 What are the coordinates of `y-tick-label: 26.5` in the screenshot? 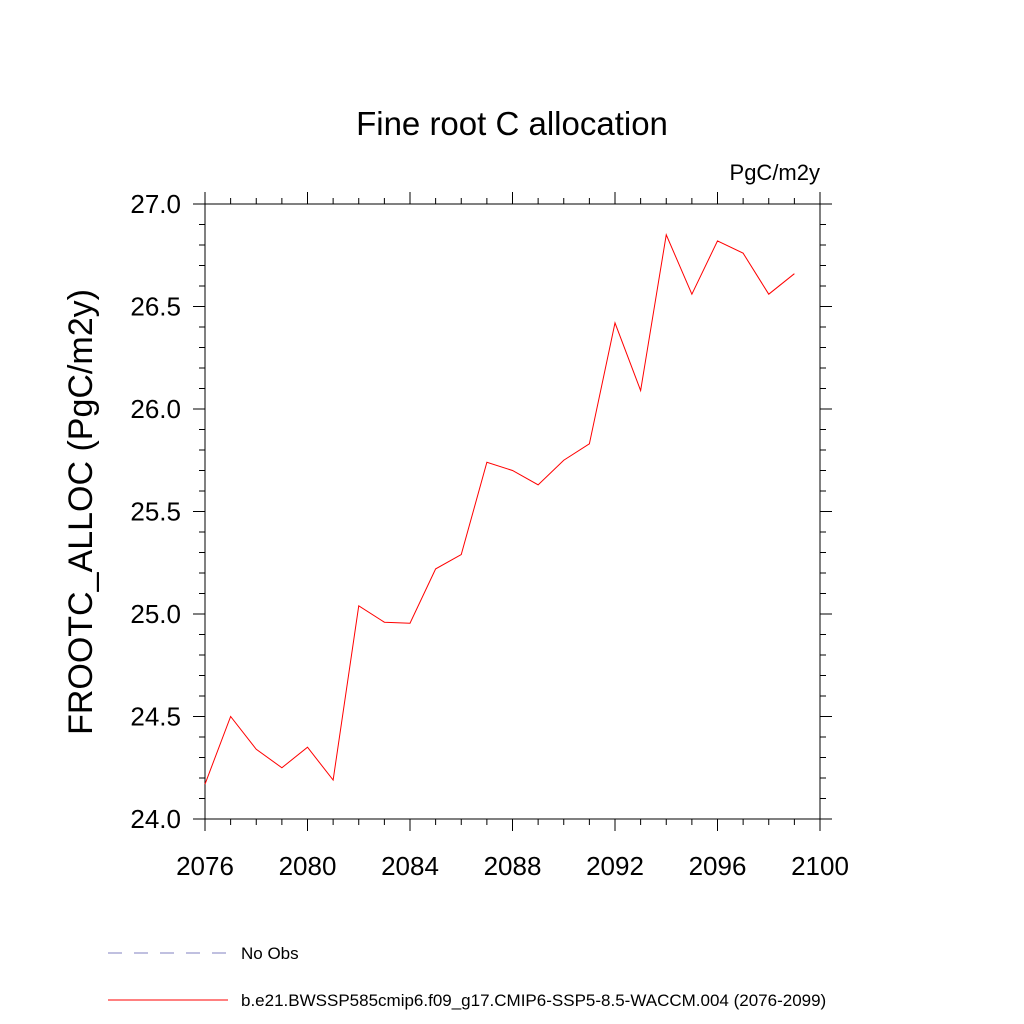 It's located at (155, 307).